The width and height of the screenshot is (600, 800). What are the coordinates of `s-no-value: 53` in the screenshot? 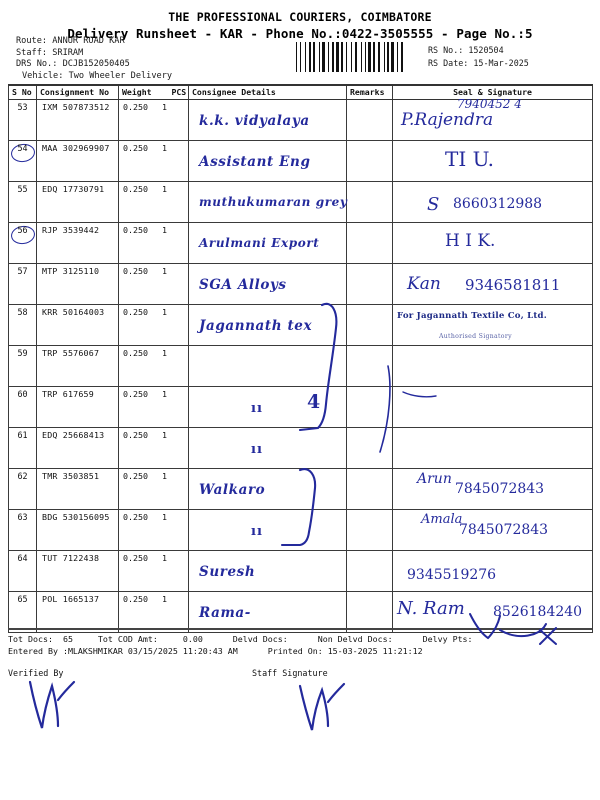 It's located at (22, 107).